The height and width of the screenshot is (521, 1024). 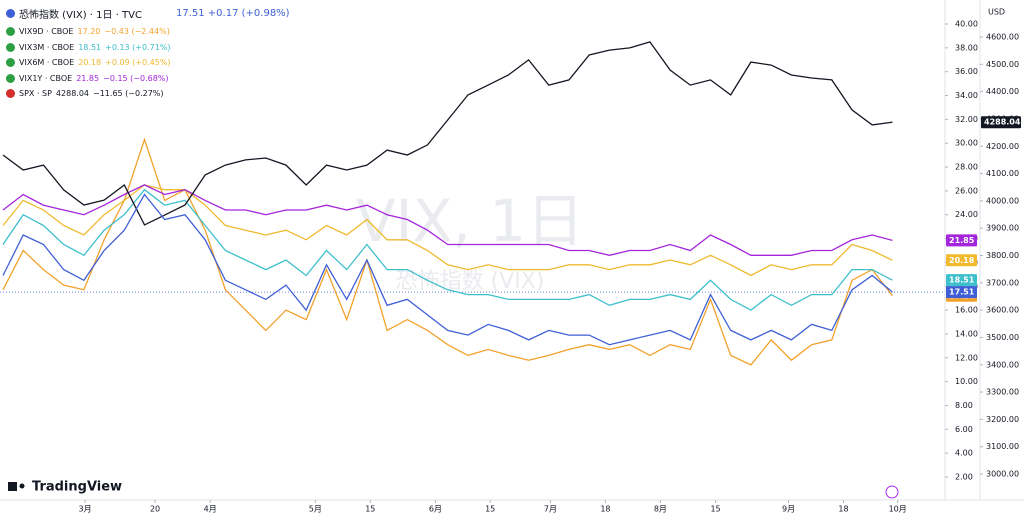 I want to click on y-tick-label: 4.00, so click(x=964, y=453).